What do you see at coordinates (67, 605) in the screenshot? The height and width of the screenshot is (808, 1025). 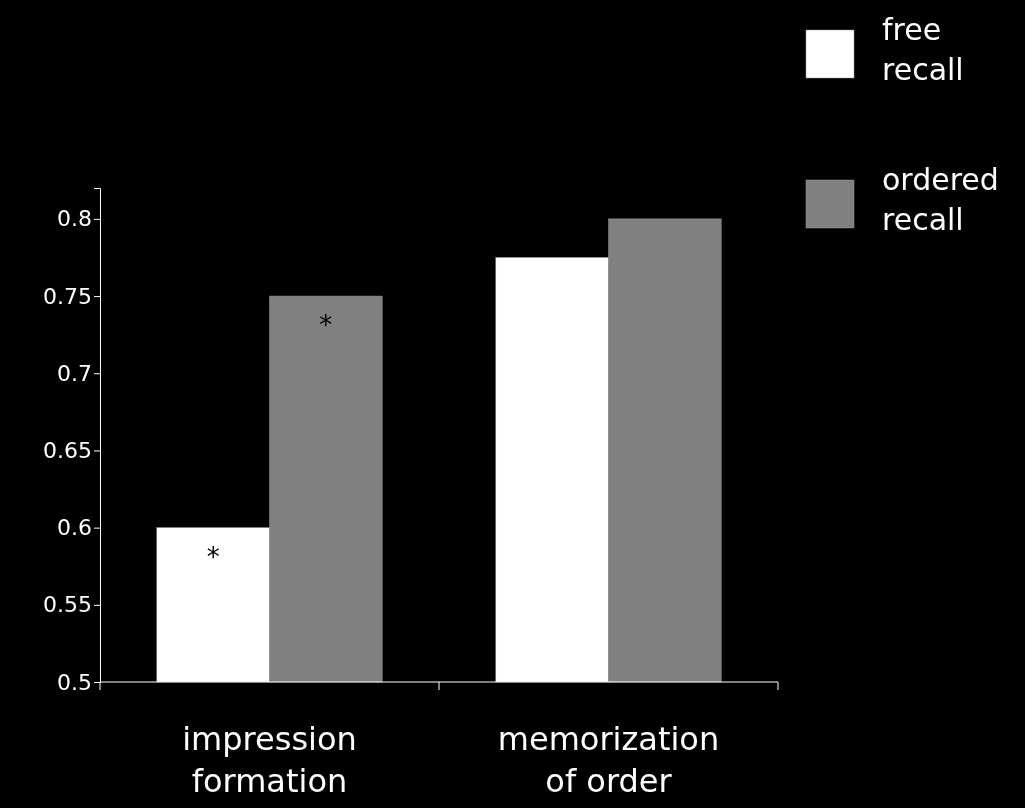 I see `y-tick-label: 0.55` at bounding box center [67, 605].